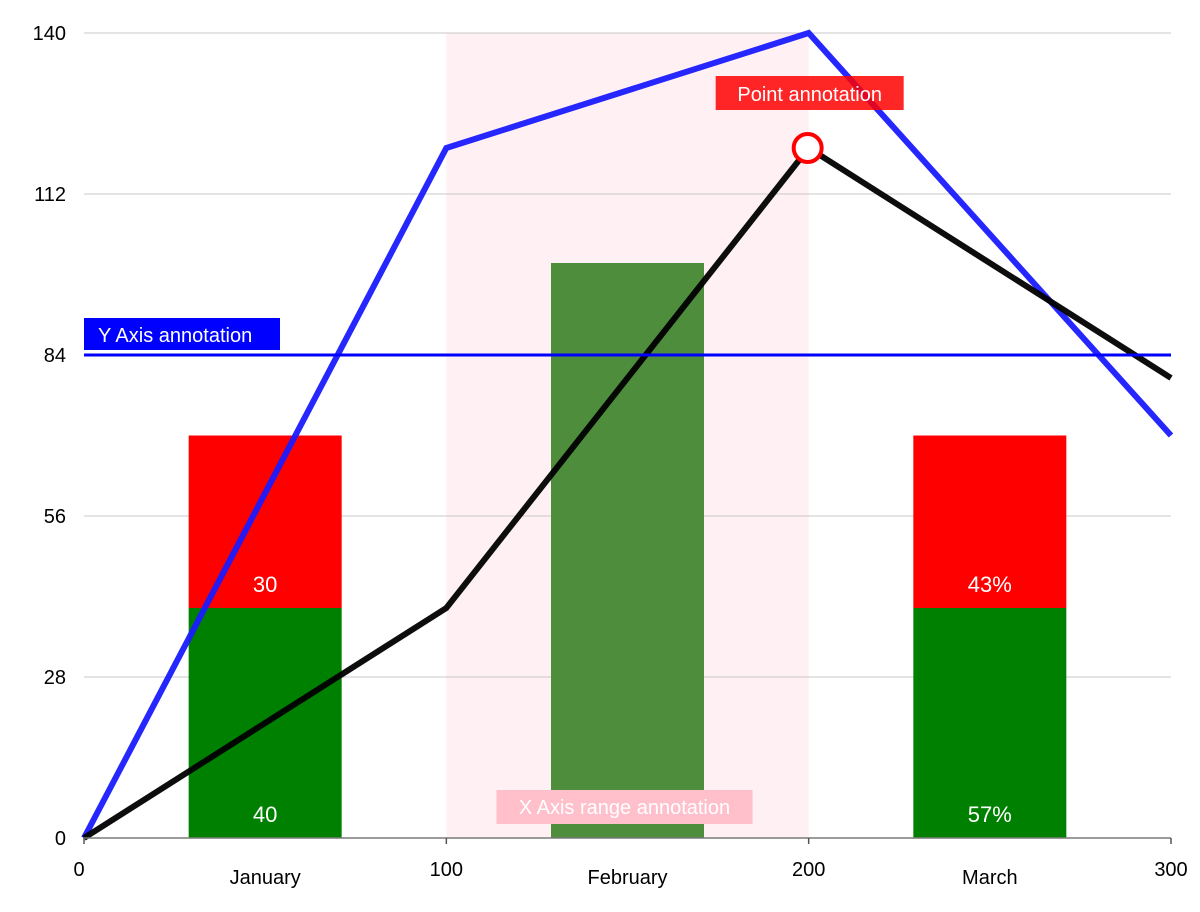  Describe the element at coordinates (1170, 870) in the screenshot. I see `x-tick-label-300: 300` at that location.